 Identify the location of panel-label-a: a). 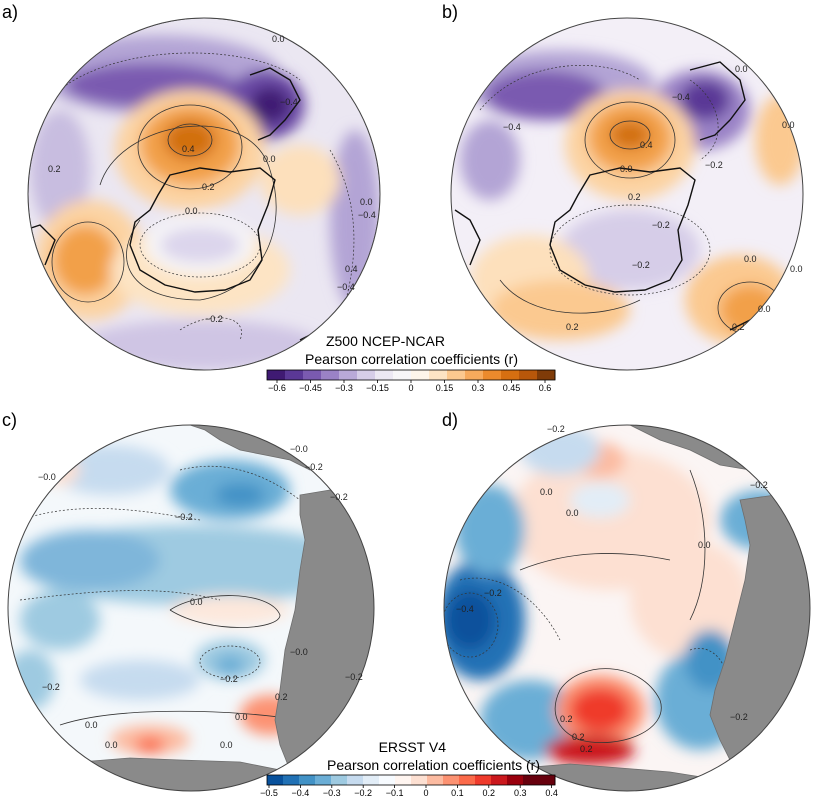
(10, 12).